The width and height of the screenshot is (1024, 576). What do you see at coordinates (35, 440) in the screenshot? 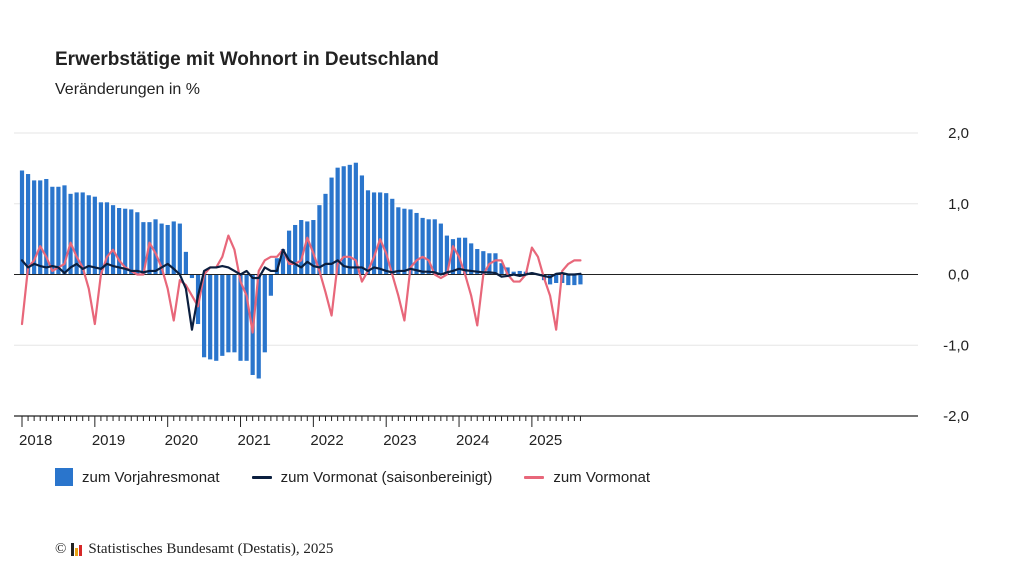
I see `x-tick-label: 2018` at bounding box center [35, 440].